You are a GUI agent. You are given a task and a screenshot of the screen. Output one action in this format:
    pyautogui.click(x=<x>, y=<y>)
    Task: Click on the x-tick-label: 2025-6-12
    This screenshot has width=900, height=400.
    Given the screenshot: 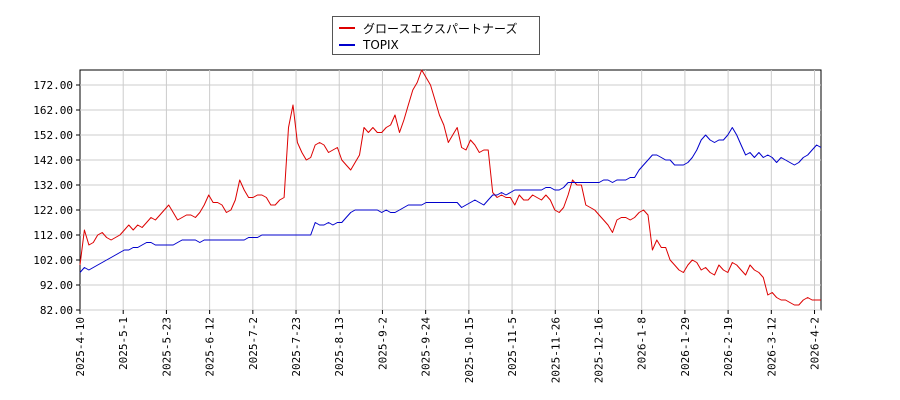 What is the action you would take?
    pyautogui.click(x=210, y=347)
    